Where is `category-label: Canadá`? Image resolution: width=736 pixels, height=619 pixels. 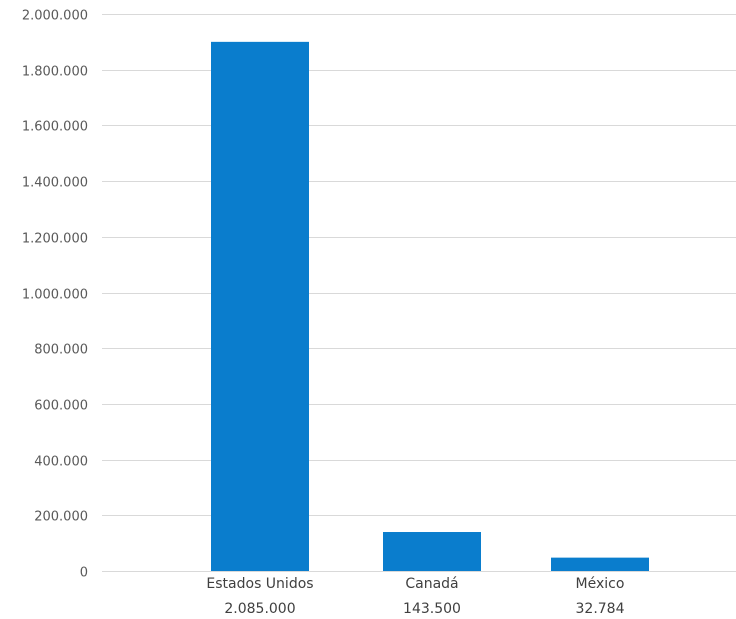 category-label: Canadá is located at coordinates (431, 584).